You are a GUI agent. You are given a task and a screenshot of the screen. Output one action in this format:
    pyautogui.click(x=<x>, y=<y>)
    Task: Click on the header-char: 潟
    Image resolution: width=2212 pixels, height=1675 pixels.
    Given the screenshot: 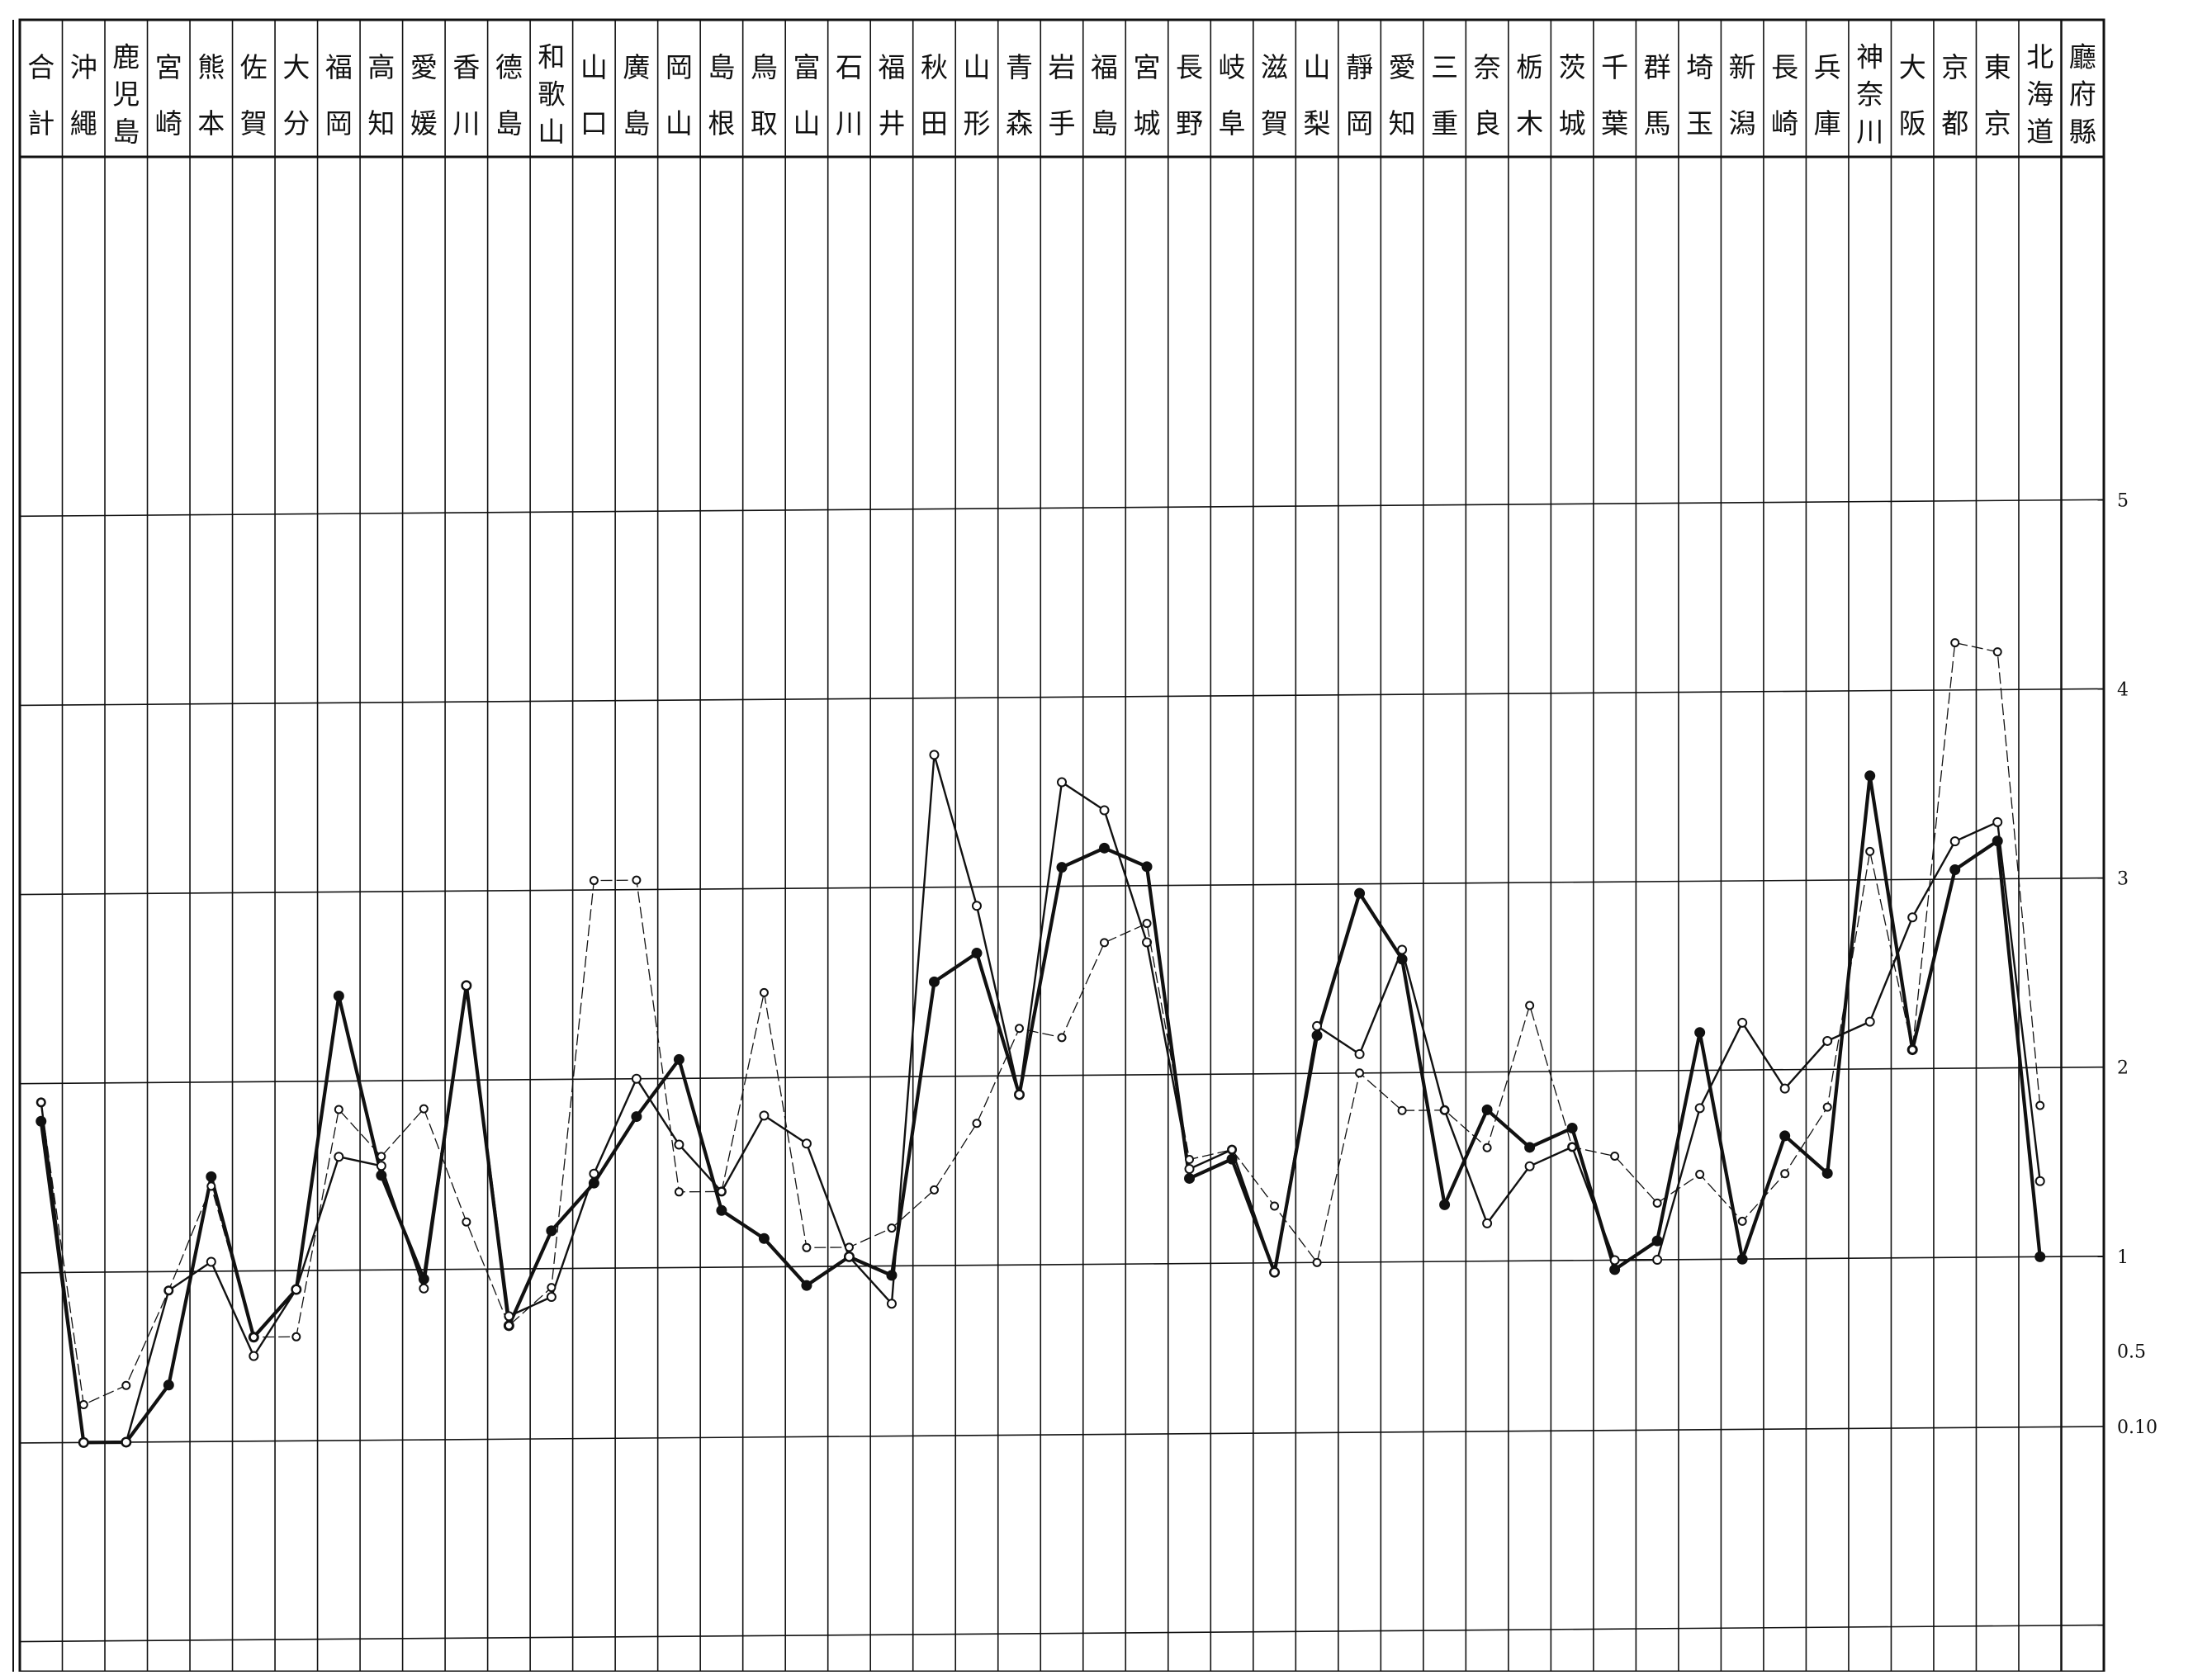 What is the action you would take?
    pyautogui.click(x=1742, y=124)
    